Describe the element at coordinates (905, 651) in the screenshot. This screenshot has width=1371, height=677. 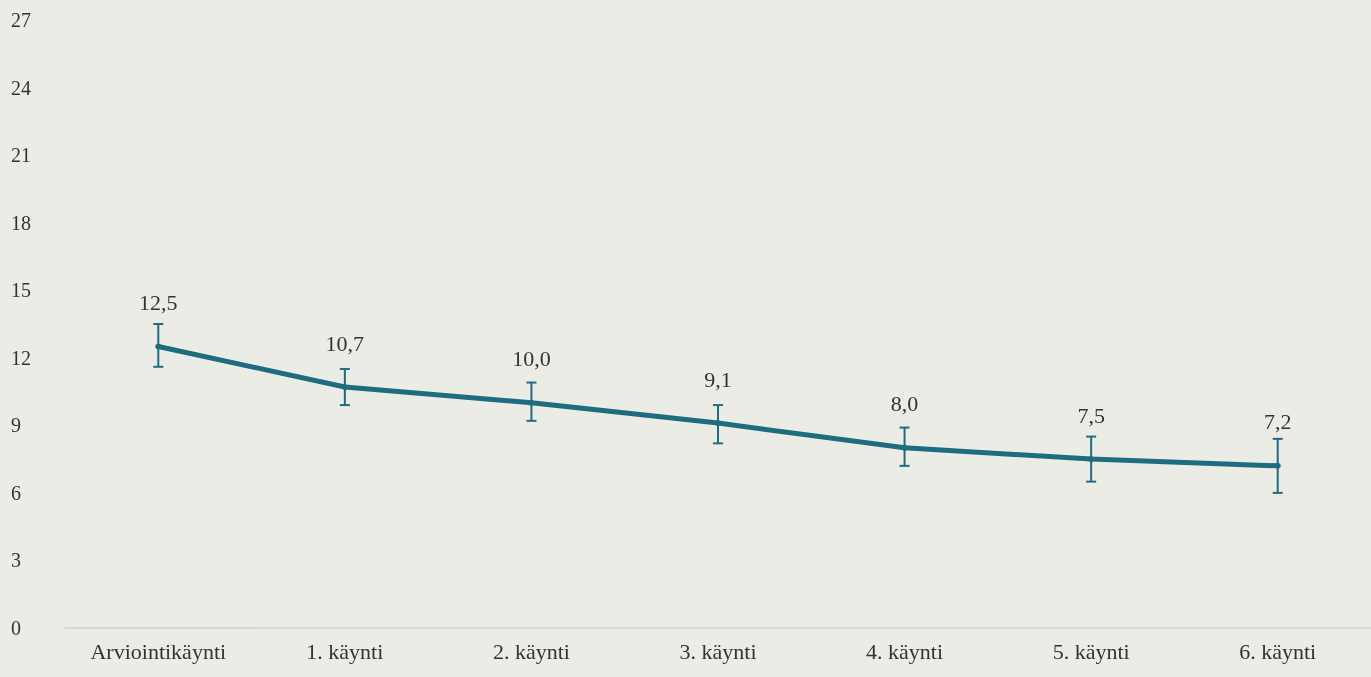
I see `x-tick-label: 4. käynti` at that location.